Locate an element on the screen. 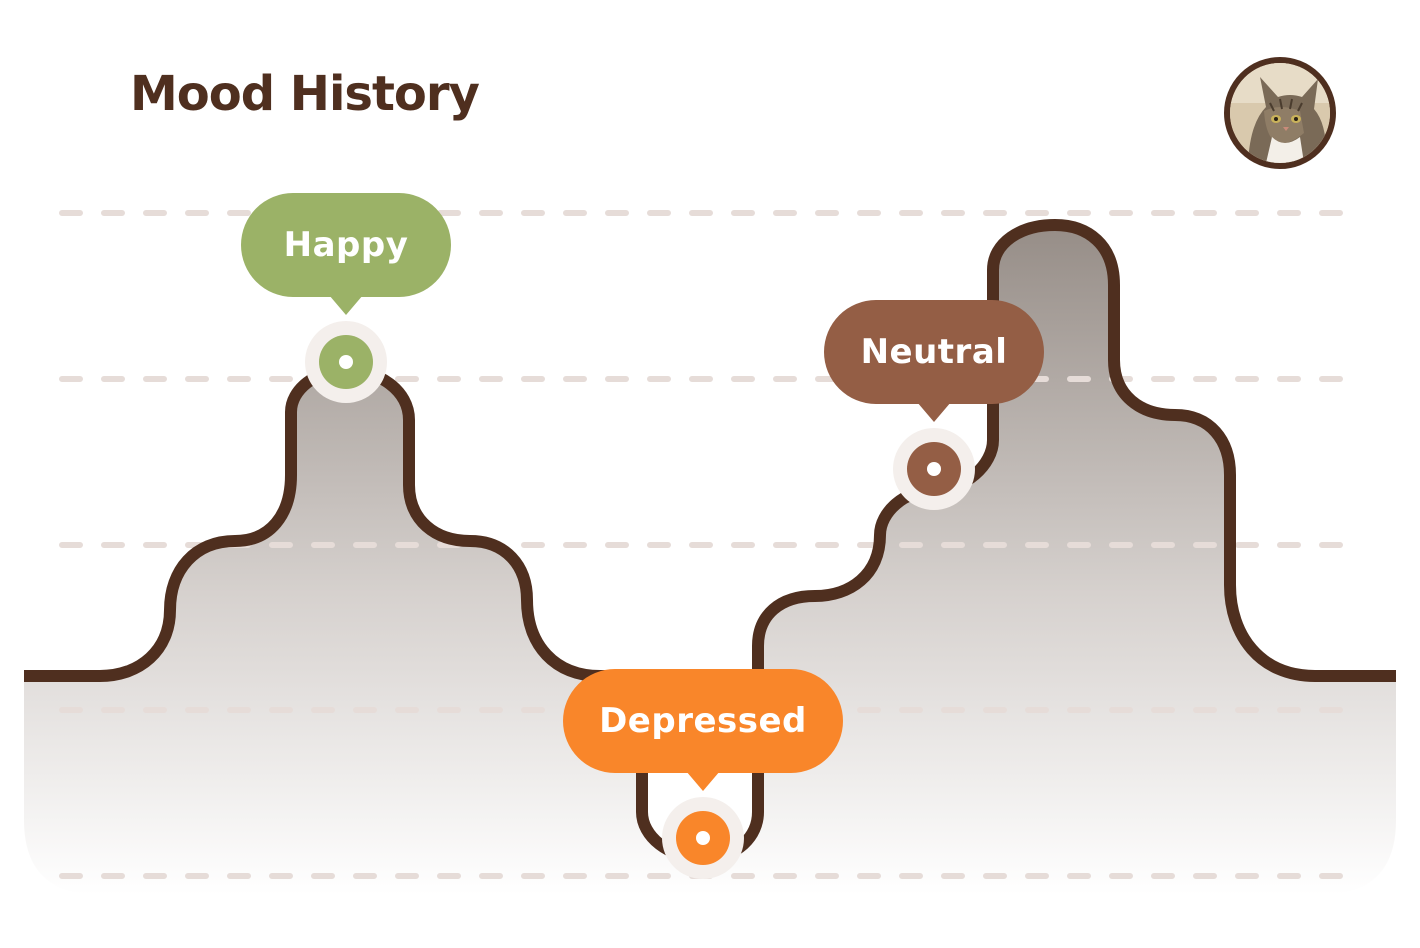 The height and width of the screenshot is (948, 1420). page-title: Mood History is located at coordinates (305, 94).